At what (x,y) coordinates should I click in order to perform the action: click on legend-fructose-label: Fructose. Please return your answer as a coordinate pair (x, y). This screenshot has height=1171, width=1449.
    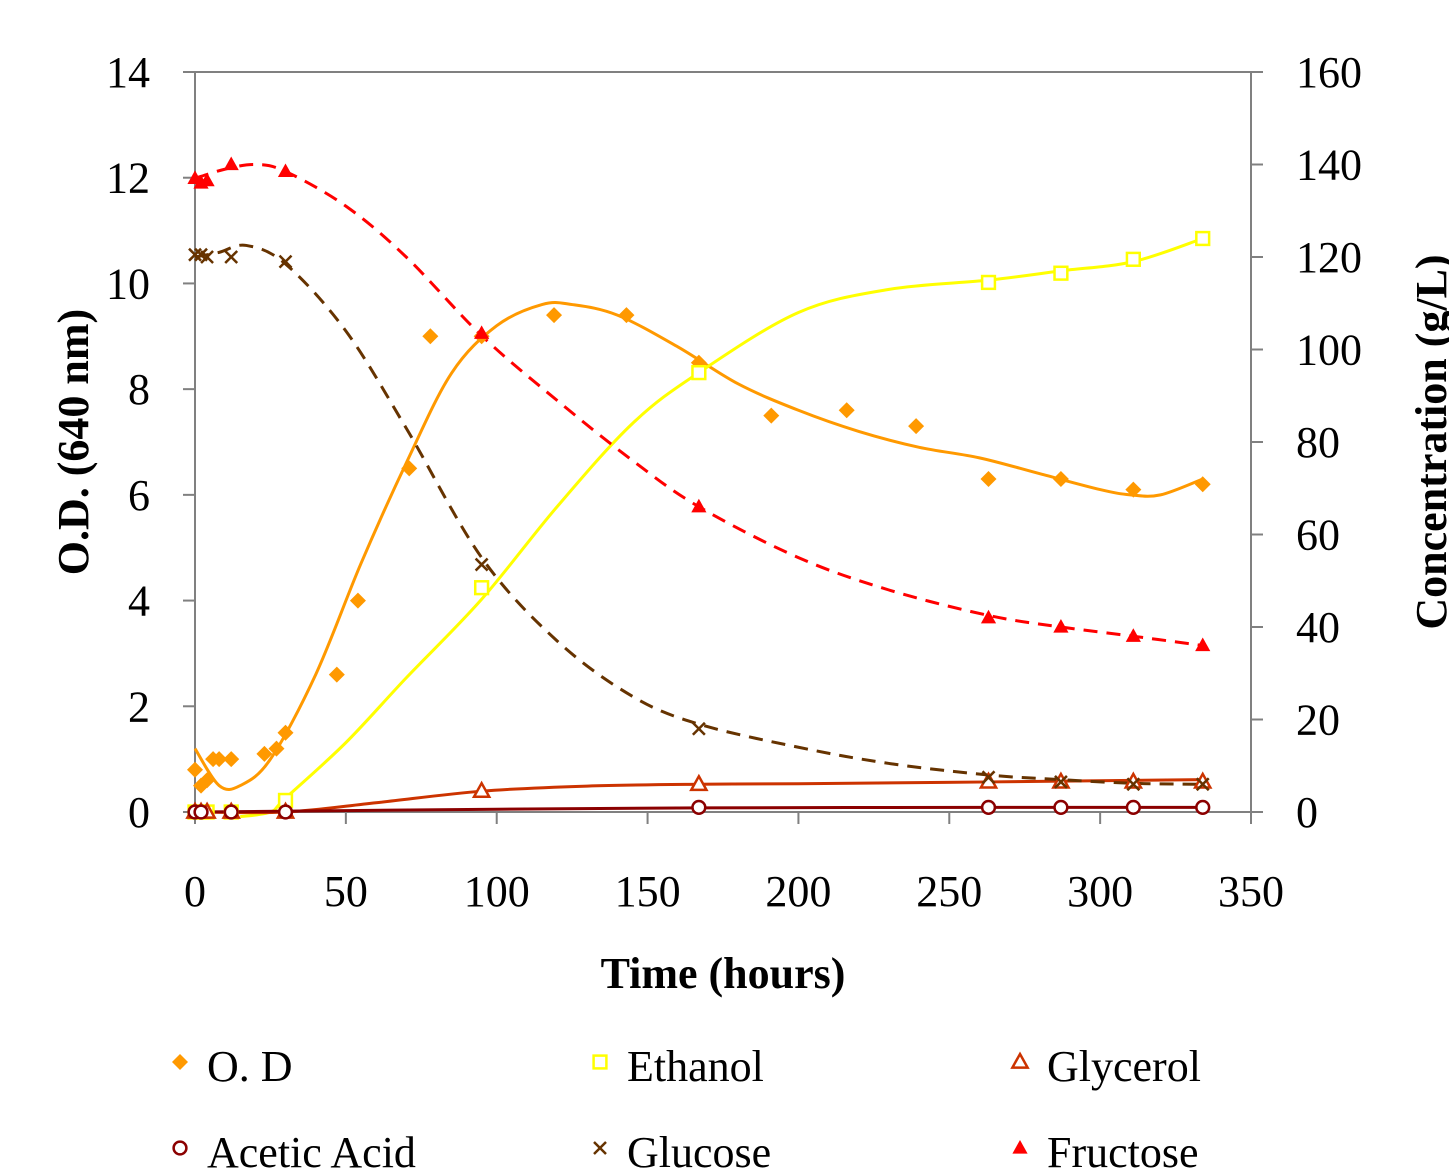
    Looking at the image, I should click on (1123, 1149).